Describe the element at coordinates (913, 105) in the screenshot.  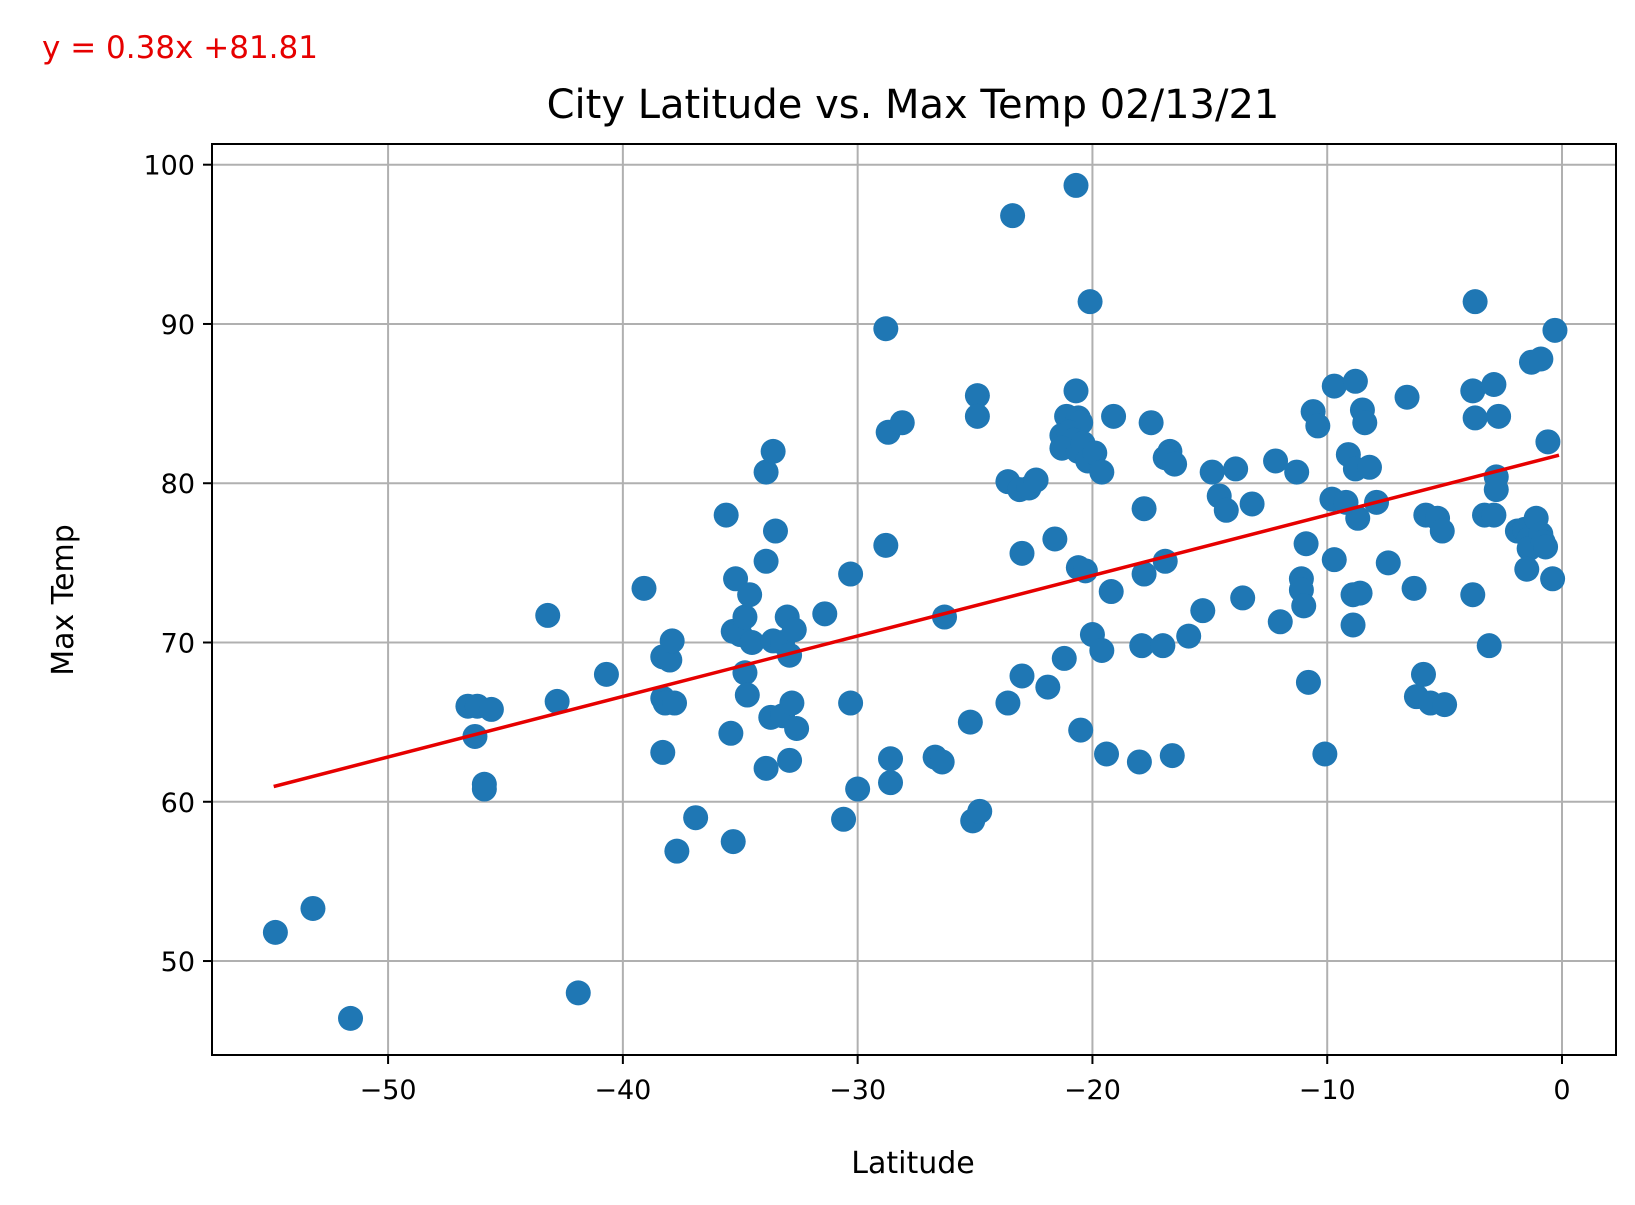
I see `chart-title: City Latitude vs. Max Temp 02/13/21` at that location.